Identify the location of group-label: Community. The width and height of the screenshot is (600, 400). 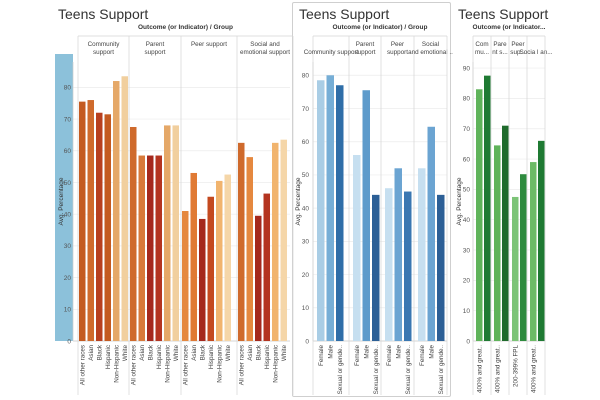
(104, 44).